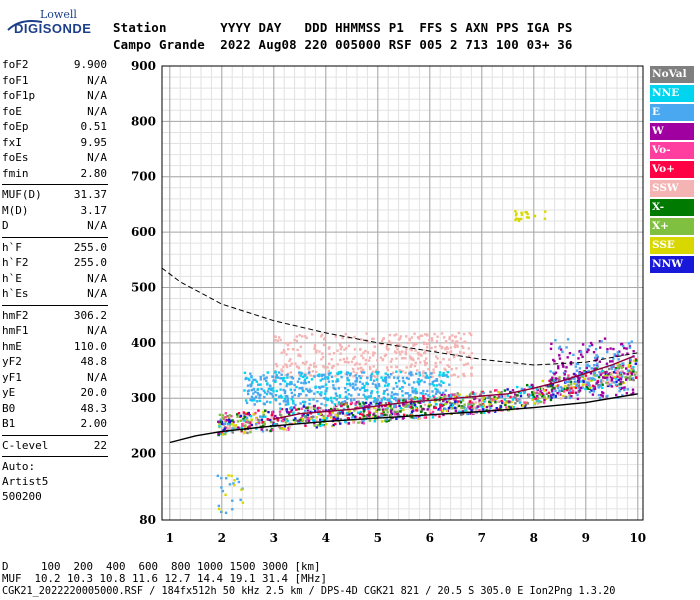 This screenshot has width=700, height=600. What do you see at coordinates (55, 264) in the screenshot?
I see `param-row: h`F2 255.0` at bounding box center [55, 264].